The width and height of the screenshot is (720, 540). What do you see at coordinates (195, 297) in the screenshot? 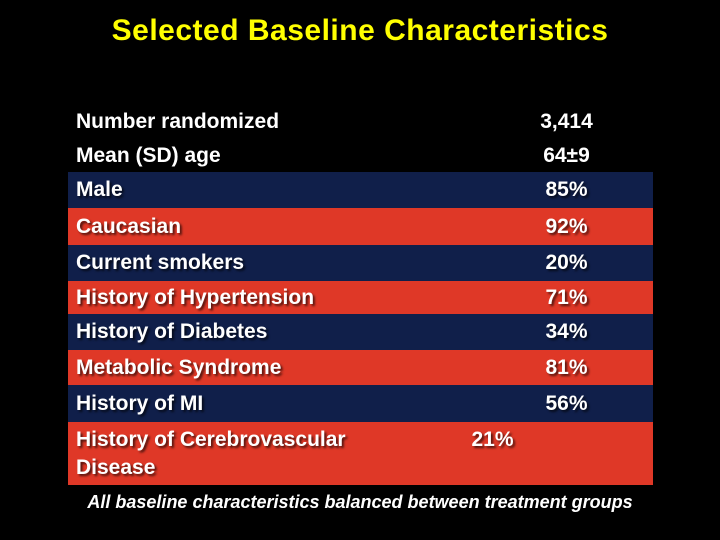
I see `row-label: History of Hypertension` at bounding box center [195, 297].